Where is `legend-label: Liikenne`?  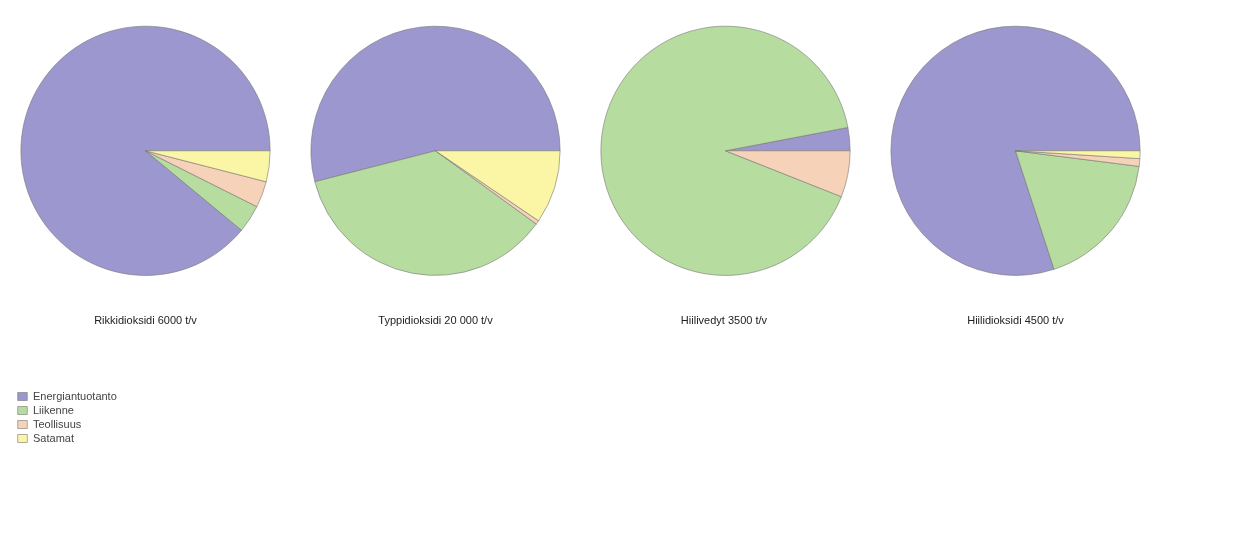 legend-label: Liikenne is located at coordinates (53, 410).